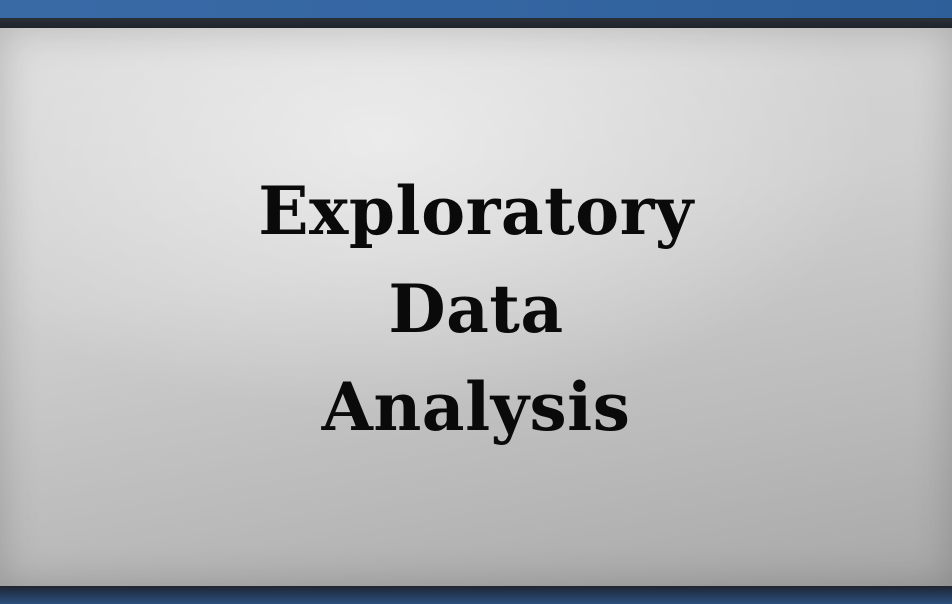 Image resolution: width=952 pixels, height=604 pixels. What do you see at coordinates (476, 211) in the screenshot?
I see `title-line-1: Exploratory` at bounding box center [476, 211].